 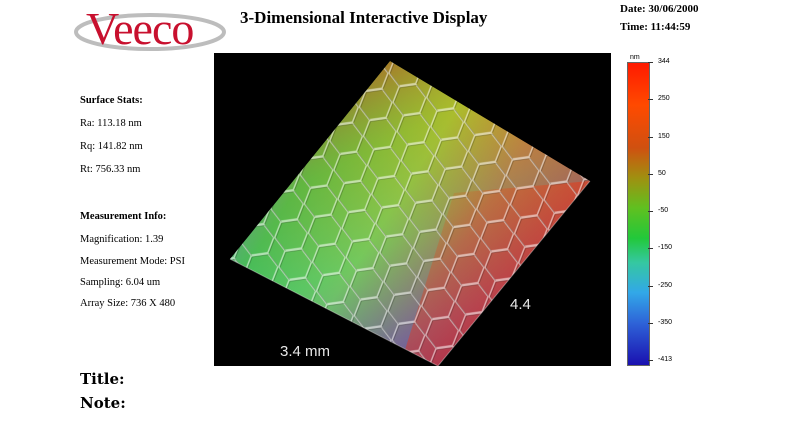 What do you see at coordinates (364, 17) in the screenshot?
I see `page-title: 3-Dimensional Interactive Display` at bounding box center [364, 17].